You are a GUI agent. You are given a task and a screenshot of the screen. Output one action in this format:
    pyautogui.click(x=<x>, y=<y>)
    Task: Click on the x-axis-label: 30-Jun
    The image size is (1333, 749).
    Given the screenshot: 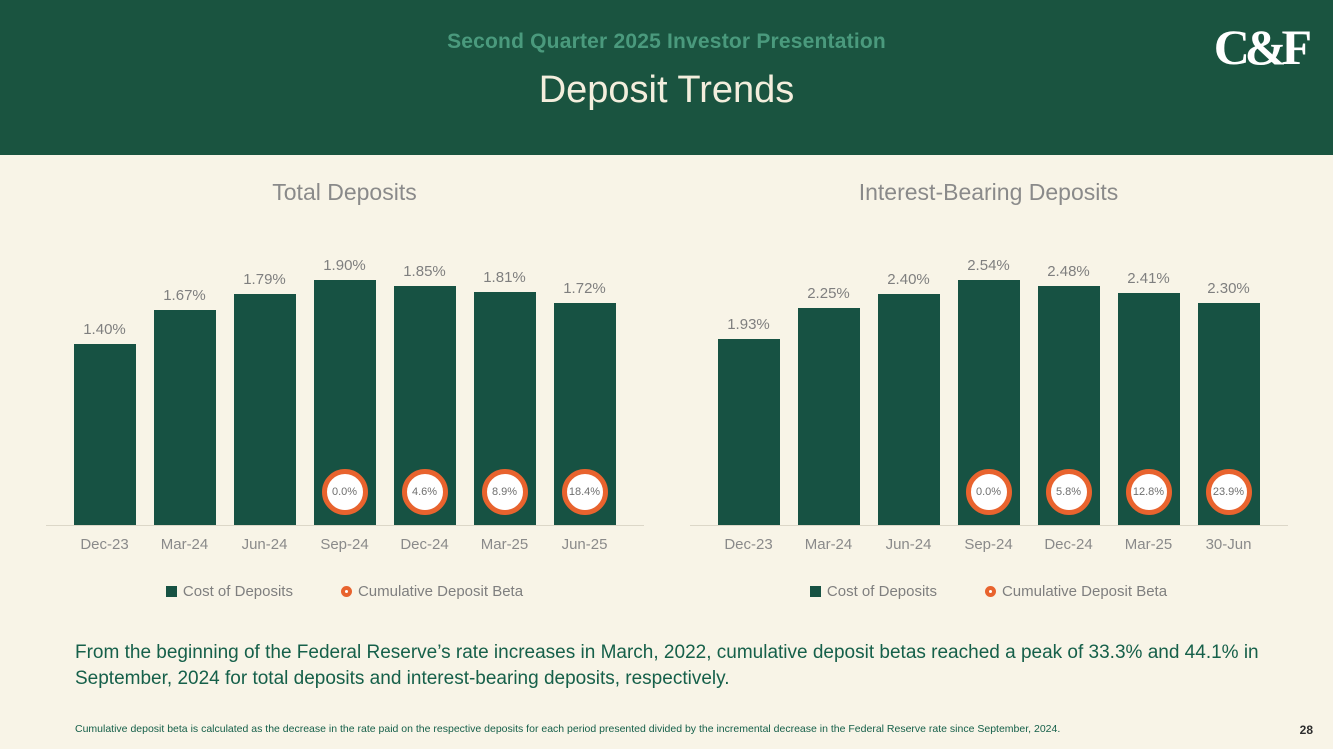 What is the action you would take?
    pyautogui.click(x=1228, y=544)
    